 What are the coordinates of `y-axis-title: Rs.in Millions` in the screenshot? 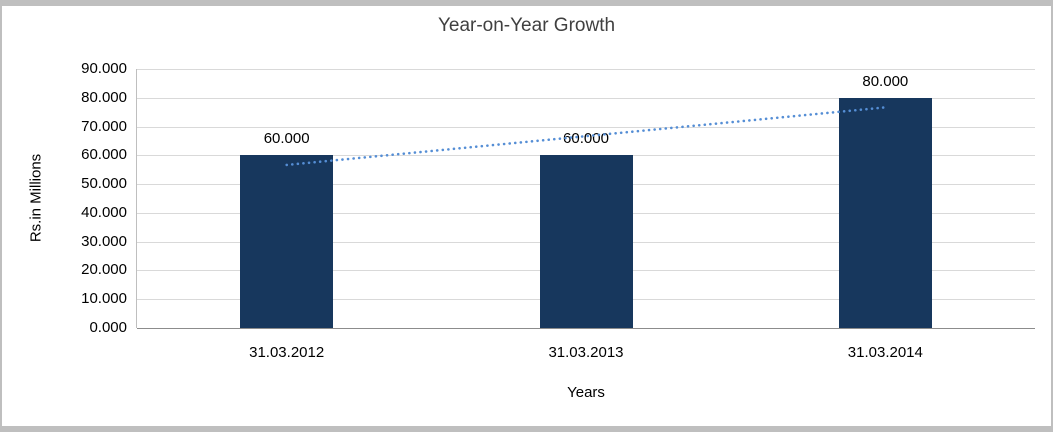 It's located at (36, 198).